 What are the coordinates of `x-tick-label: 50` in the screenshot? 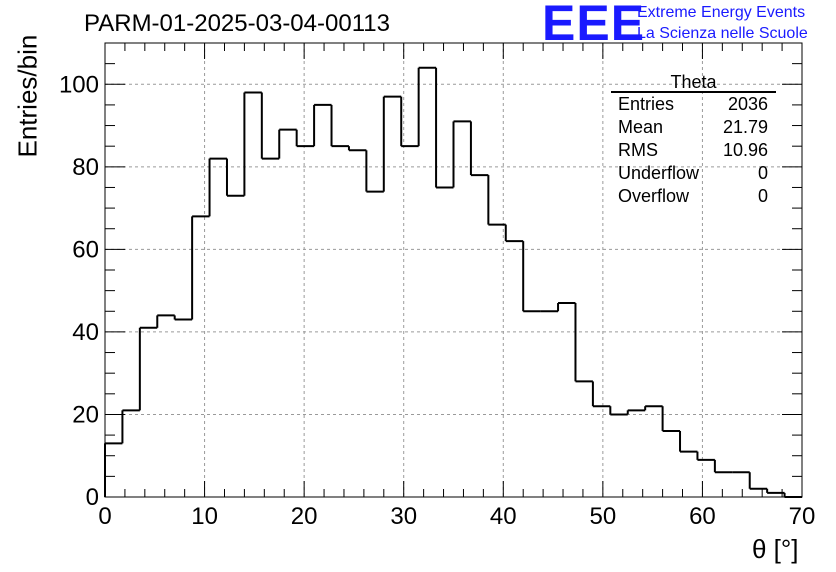 It's located at (603, 516).